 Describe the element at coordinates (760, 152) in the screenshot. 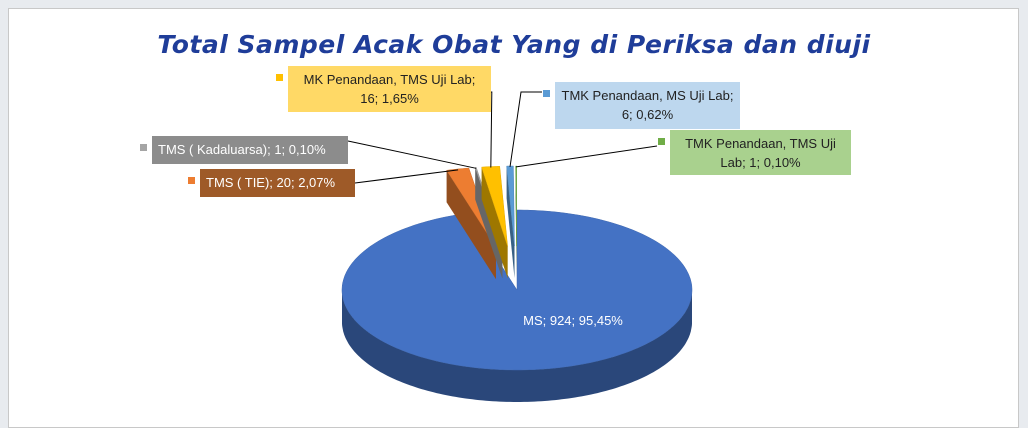

I see `data-label: TMK Penandaan, TMS Uji Lab; 1; 0,10%` at that location.